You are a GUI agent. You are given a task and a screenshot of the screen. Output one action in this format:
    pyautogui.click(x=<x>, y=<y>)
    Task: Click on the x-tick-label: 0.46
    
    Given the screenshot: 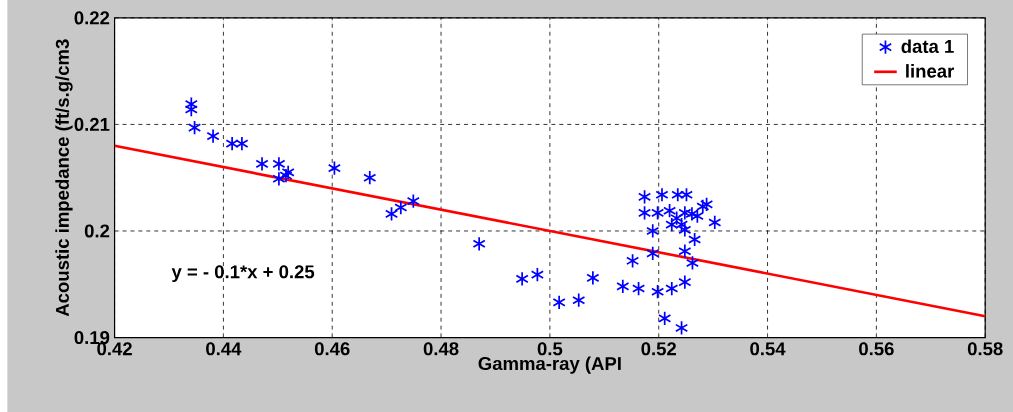 What is the action you would take?
    pyautogui.click(x=332, y=349)
    